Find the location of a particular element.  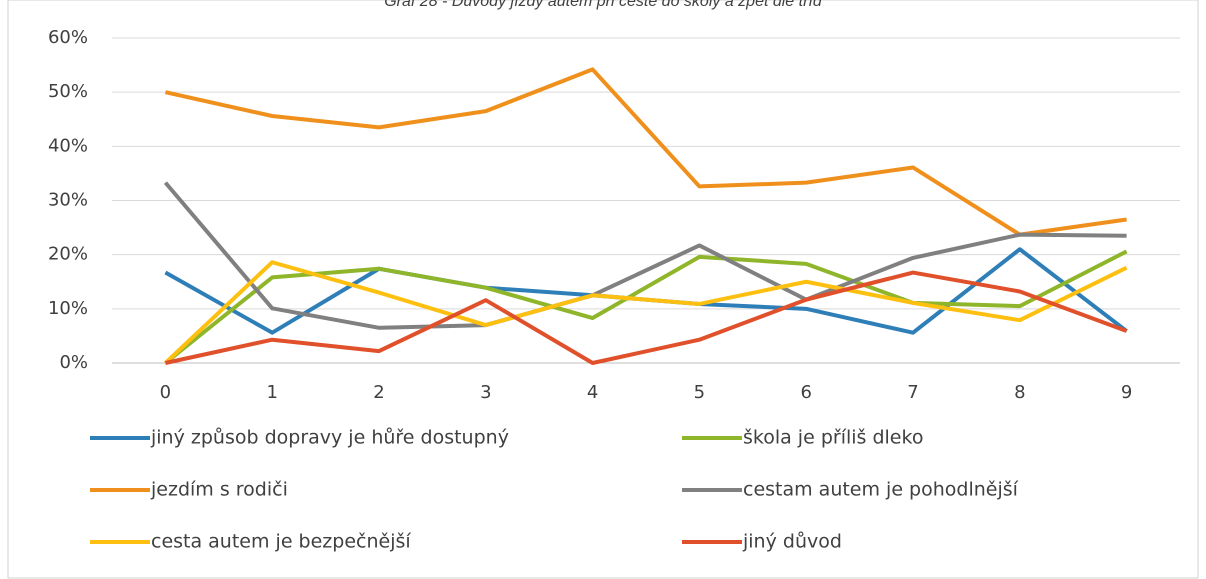

x-tick-label: 4 is located at coordinates (592, 392).